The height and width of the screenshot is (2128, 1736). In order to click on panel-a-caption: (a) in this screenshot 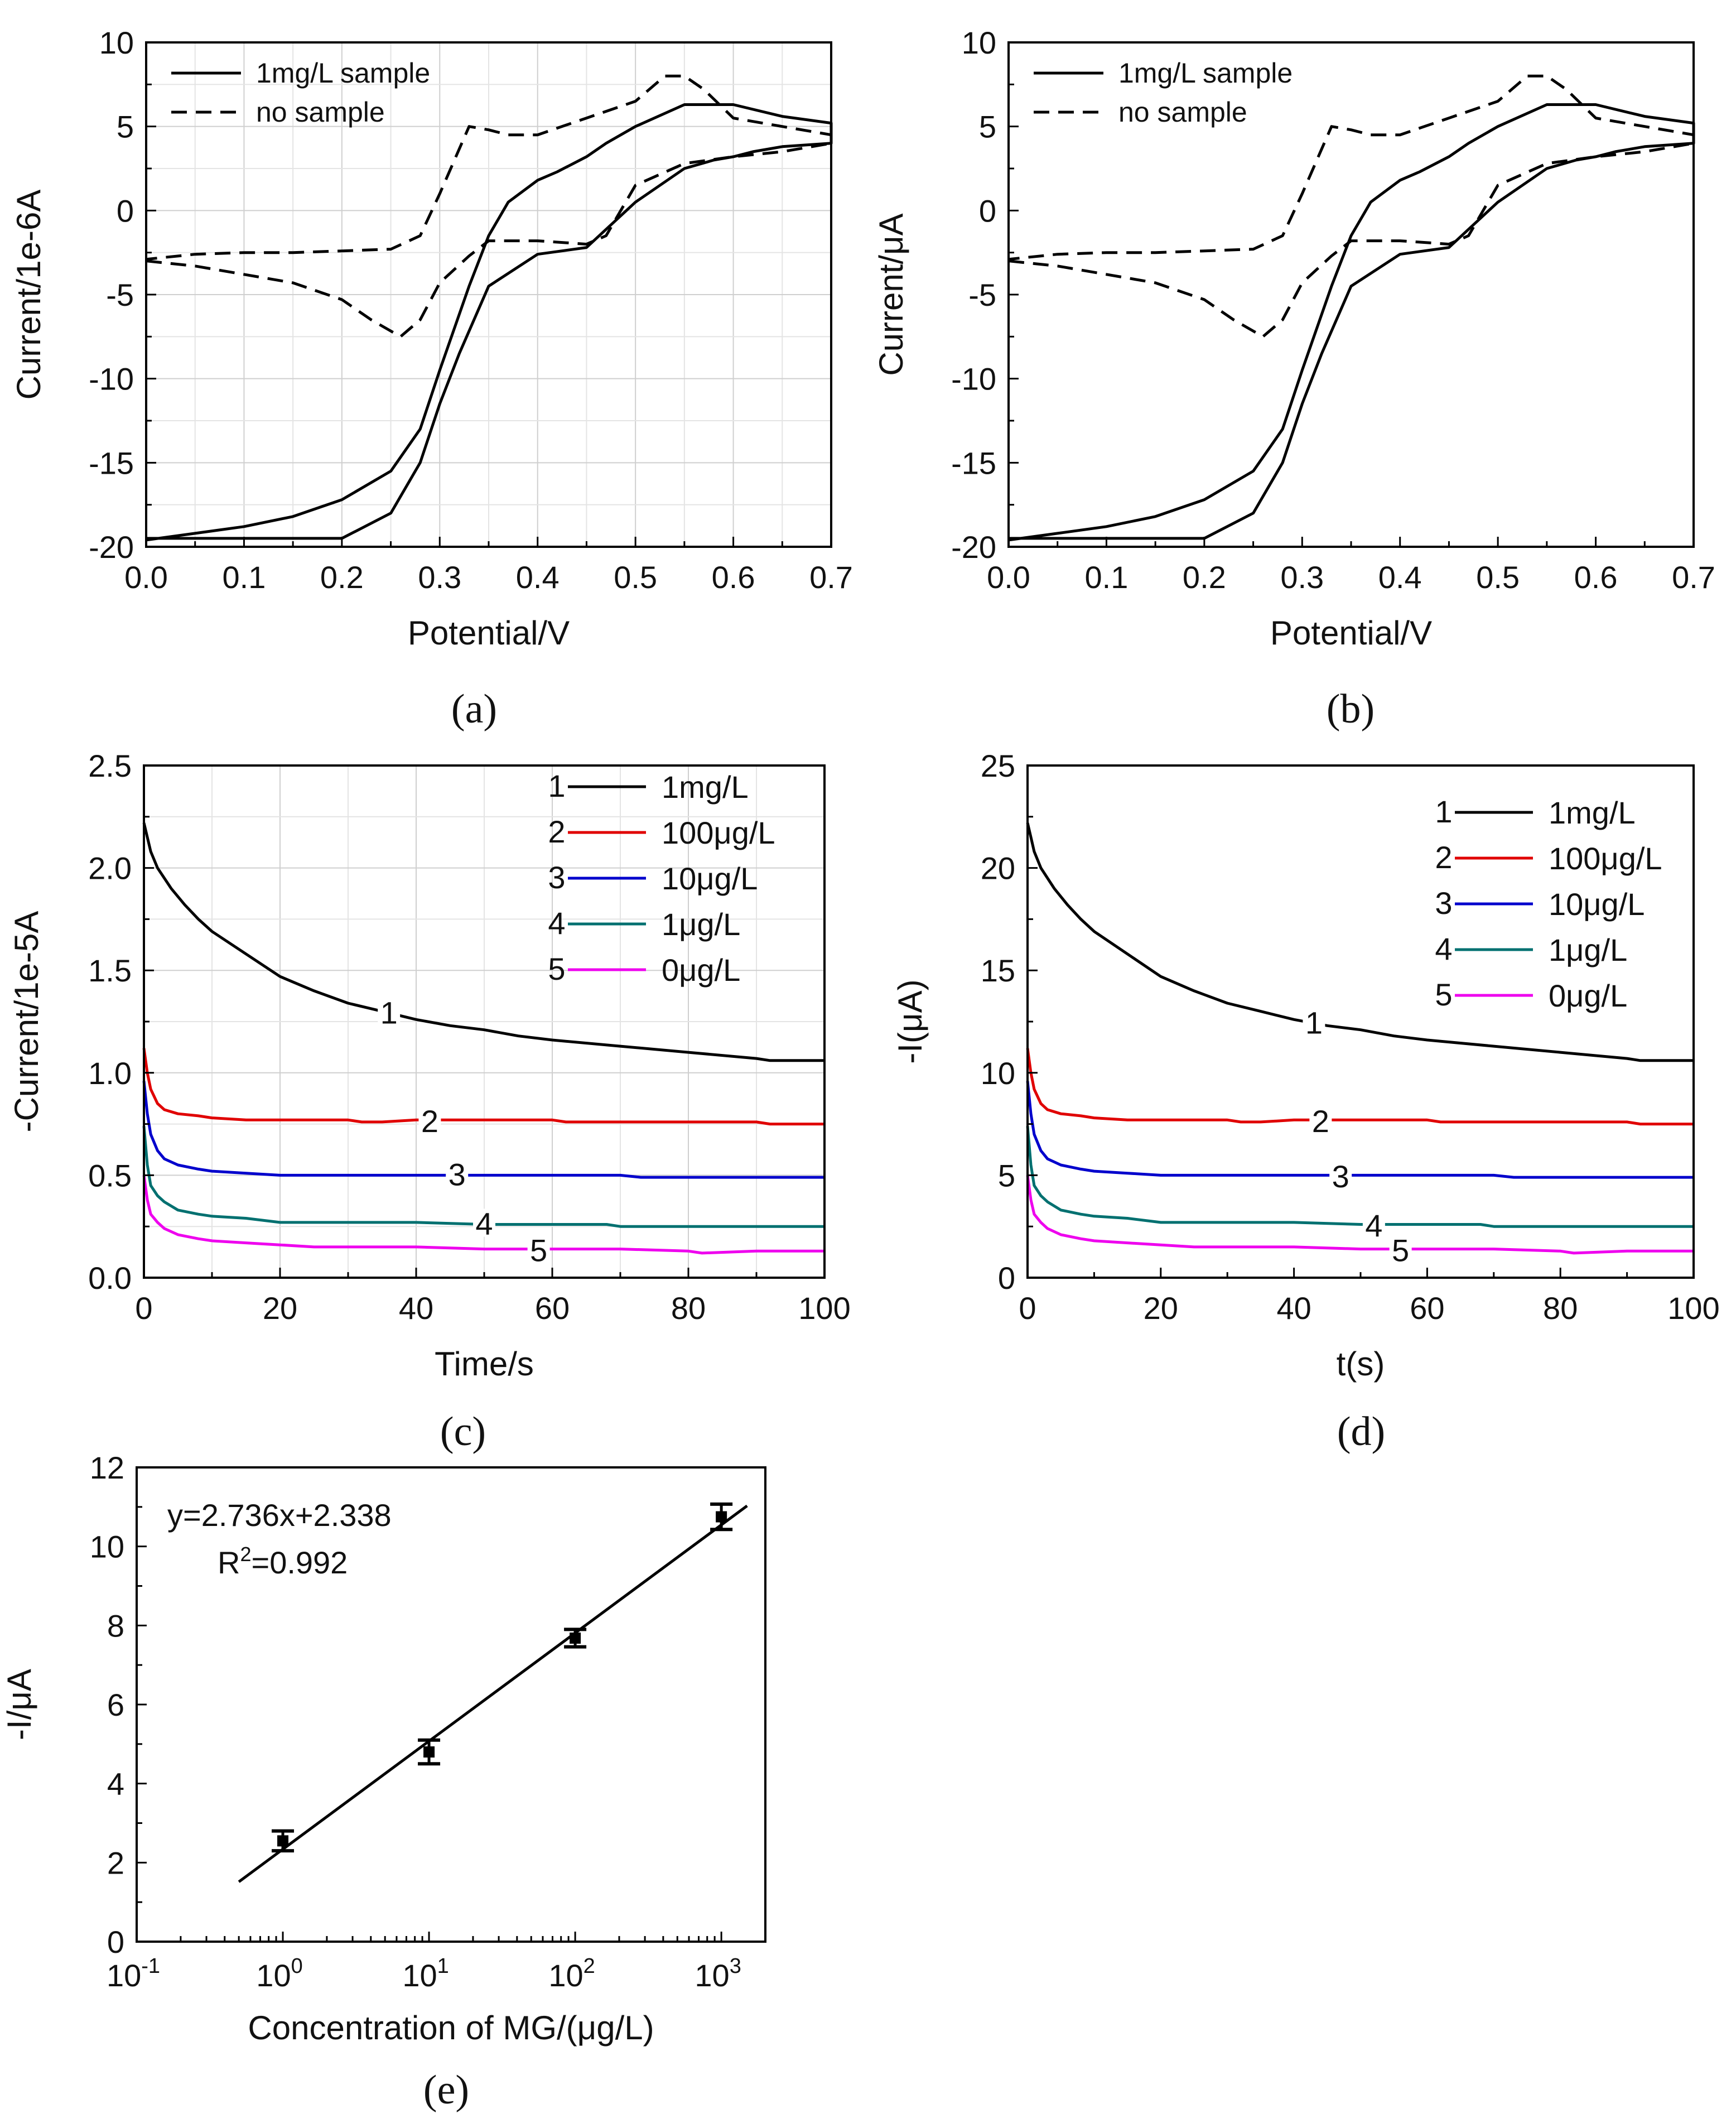, I will do `click(474, 709)`.